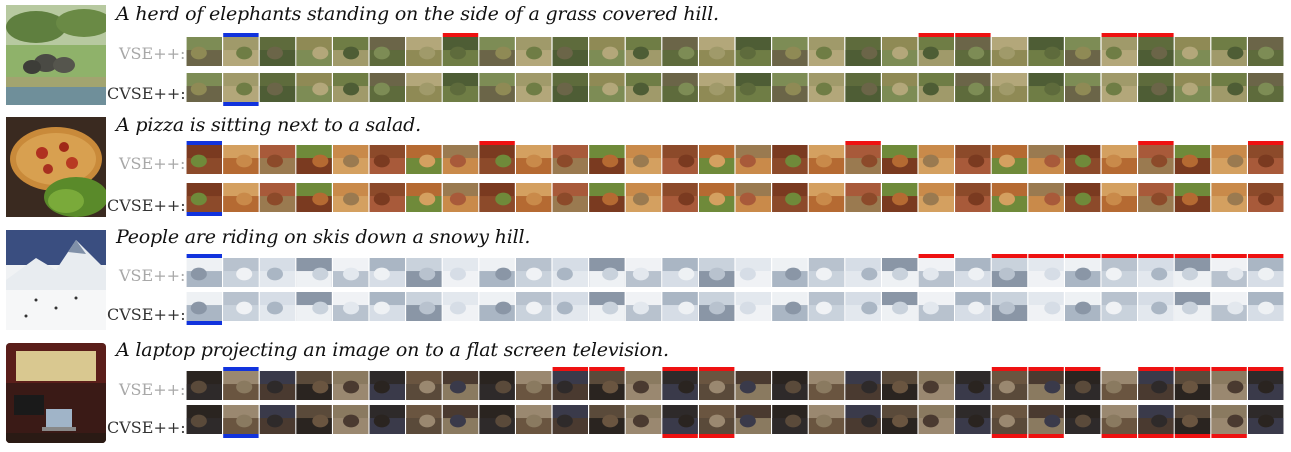 Image resolution: width=1291 pixels, height=452 pixels. I want to click on elephants-photo-icon, so click(56, 55).